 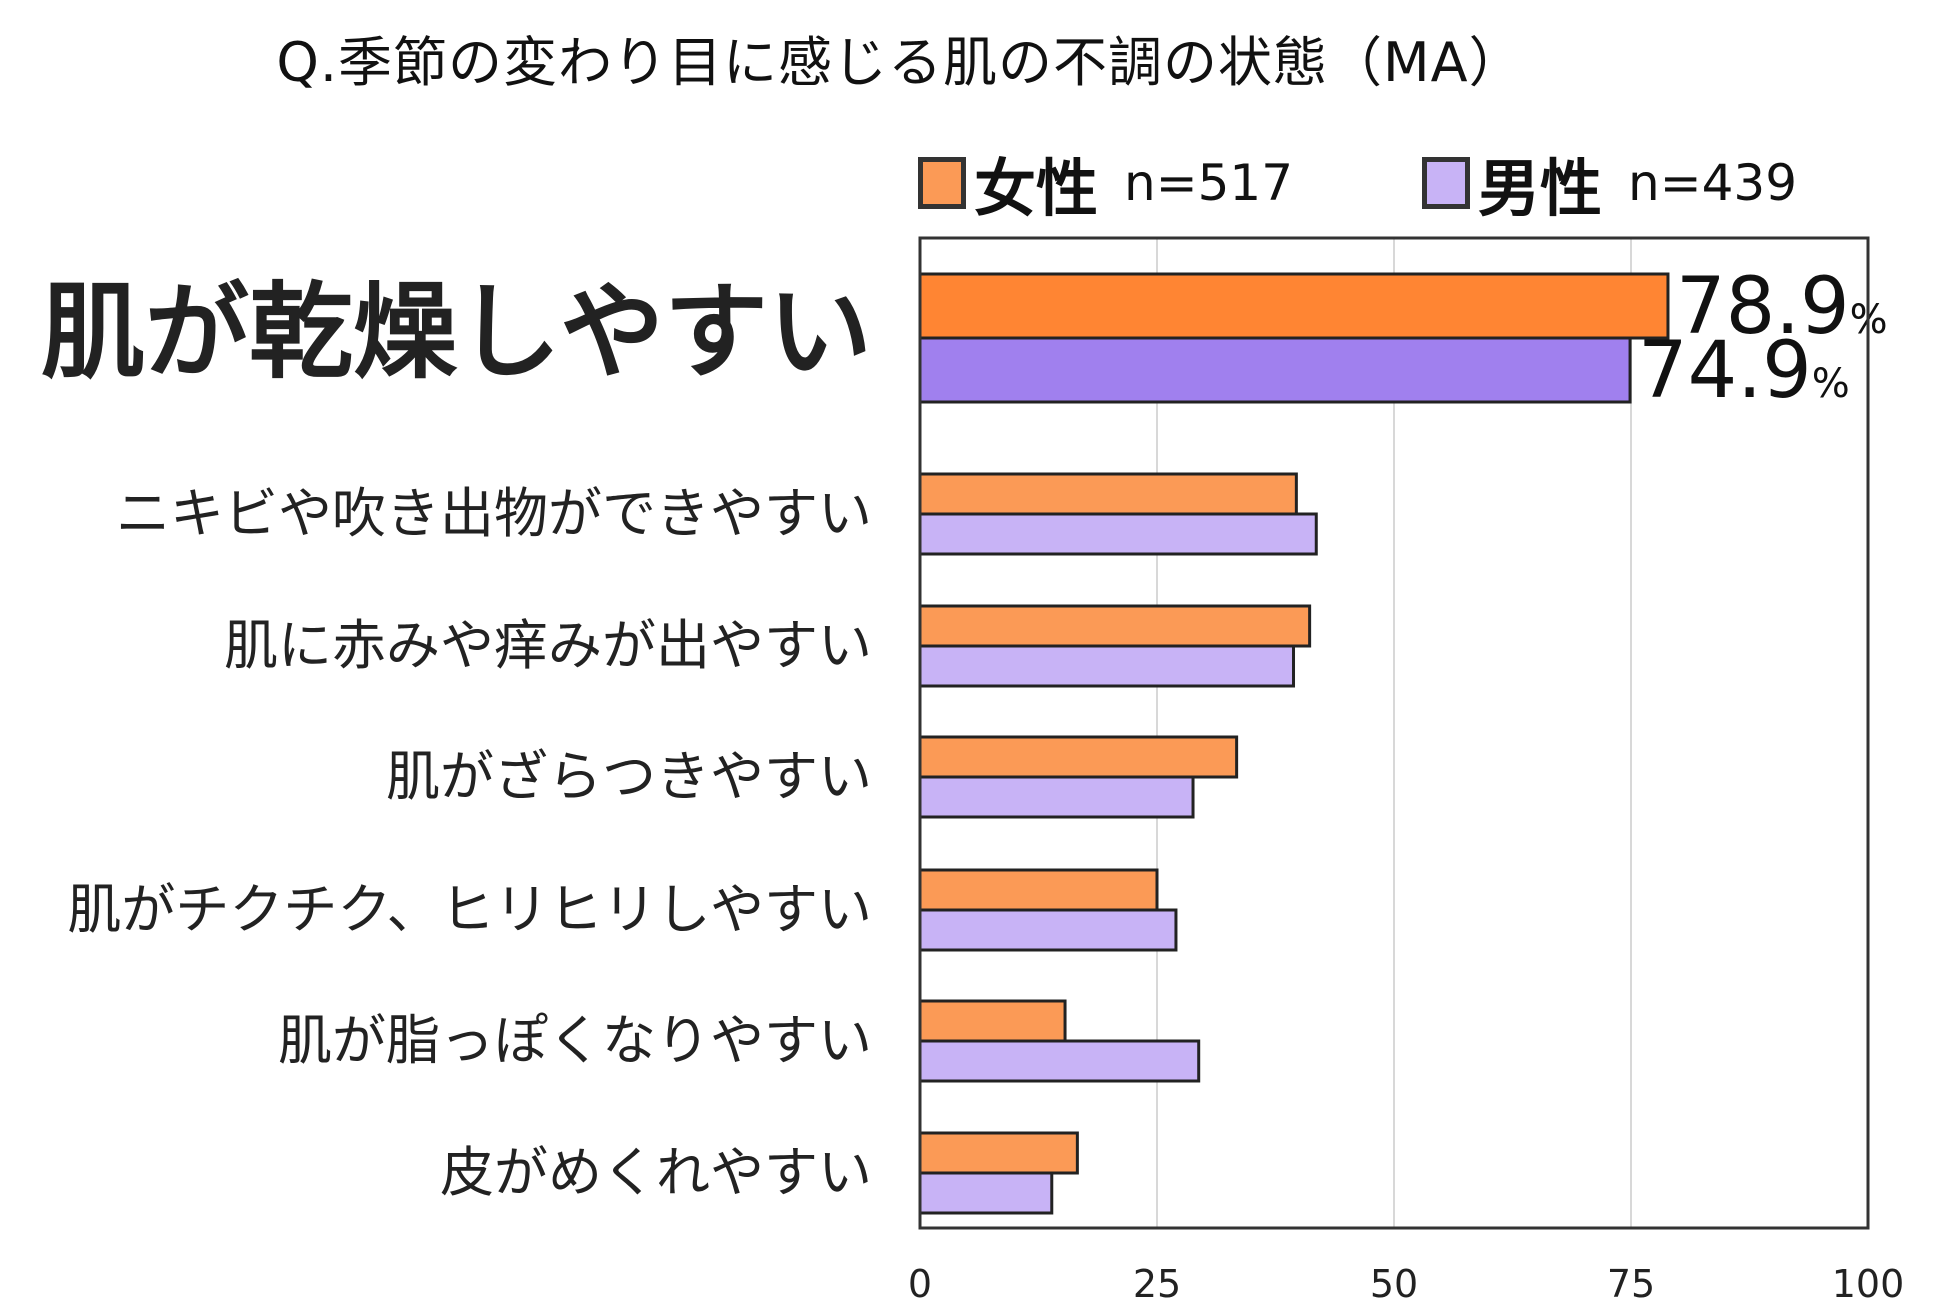 I want to click on data-label: 74.9%, so click(x=1744, y=371).